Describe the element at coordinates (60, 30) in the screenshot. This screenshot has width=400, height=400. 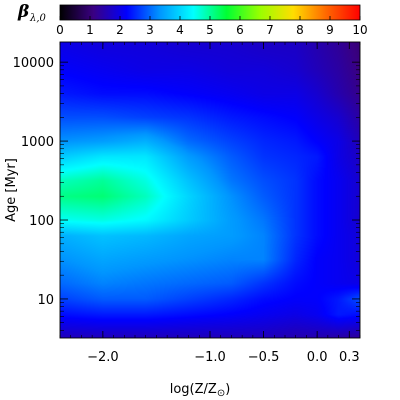
I see `colorbar-tick-label: 0` at that location.